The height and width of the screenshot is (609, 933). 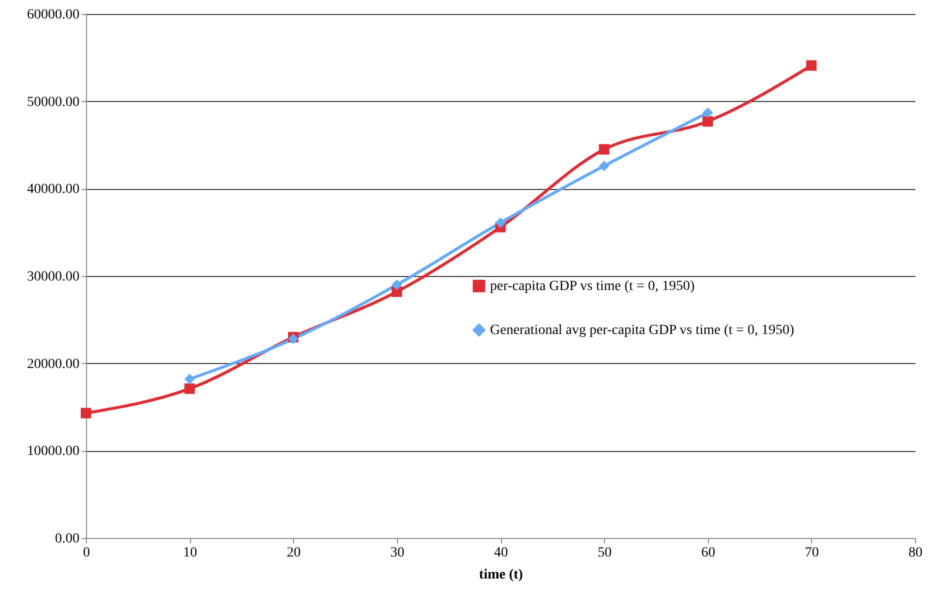 I want to click on y-tick-label: 10000.00, so click(x=53, y=452).